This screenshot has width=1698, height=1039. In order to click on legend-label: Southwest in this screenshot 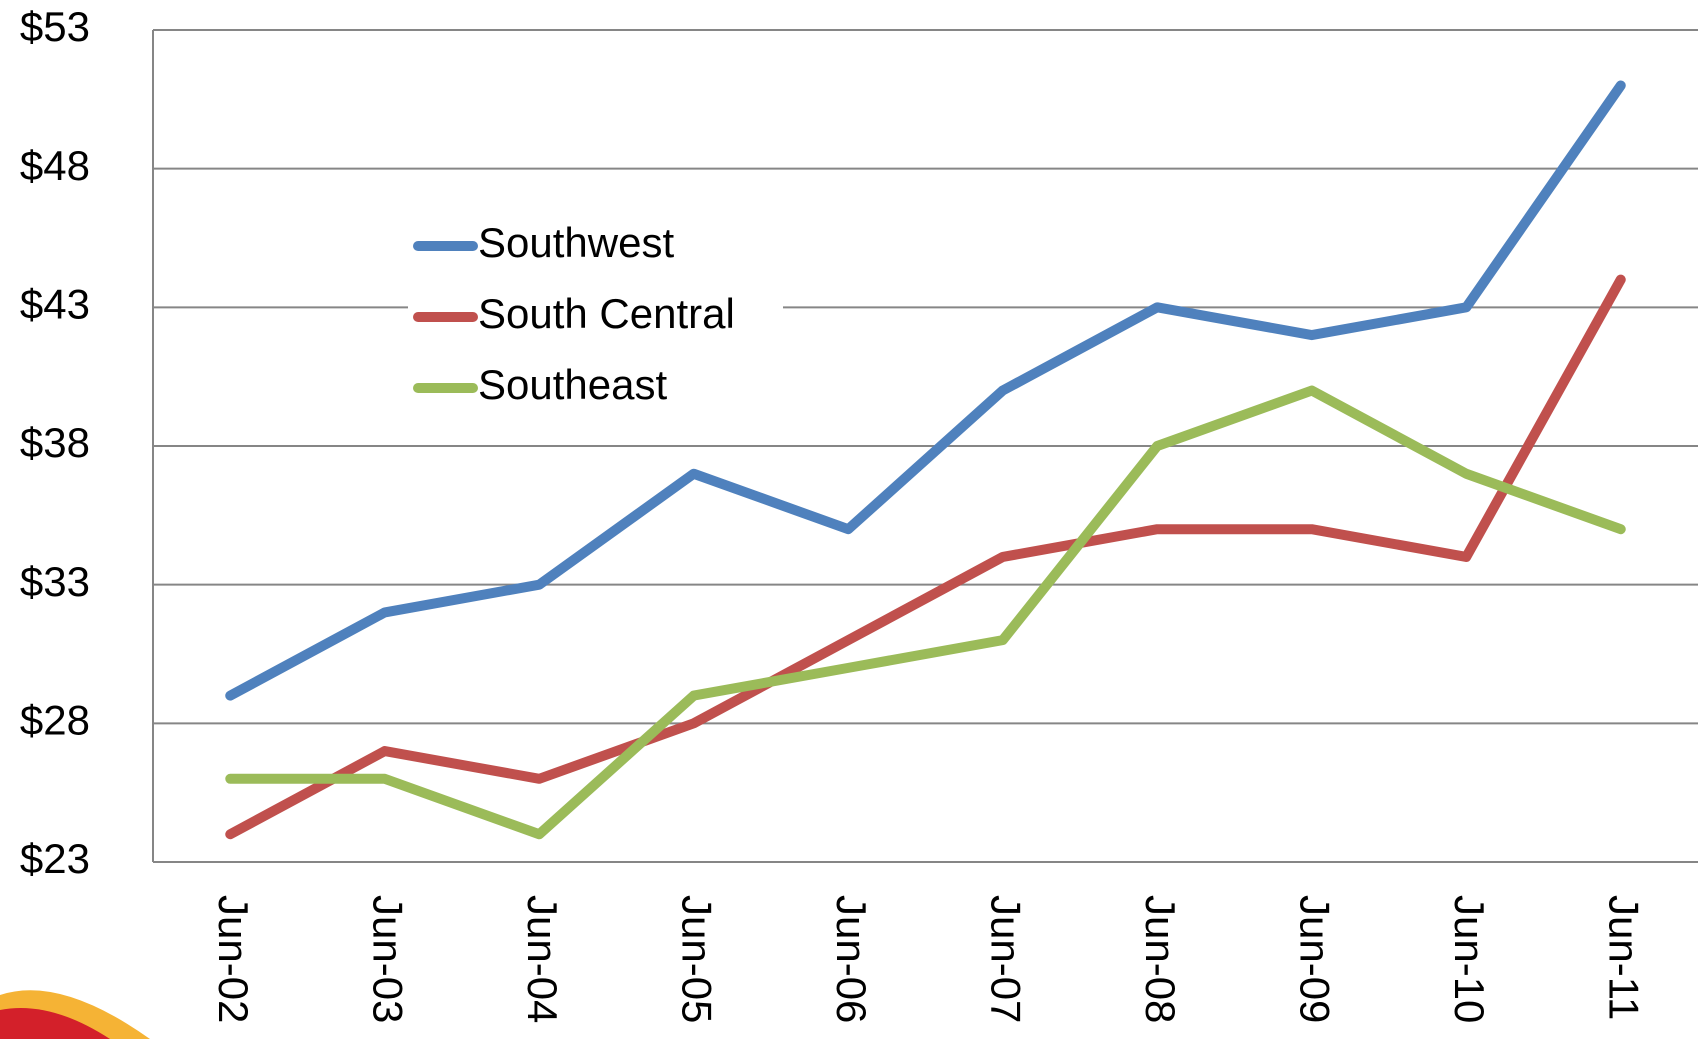, I will do `click(576, 242)`.